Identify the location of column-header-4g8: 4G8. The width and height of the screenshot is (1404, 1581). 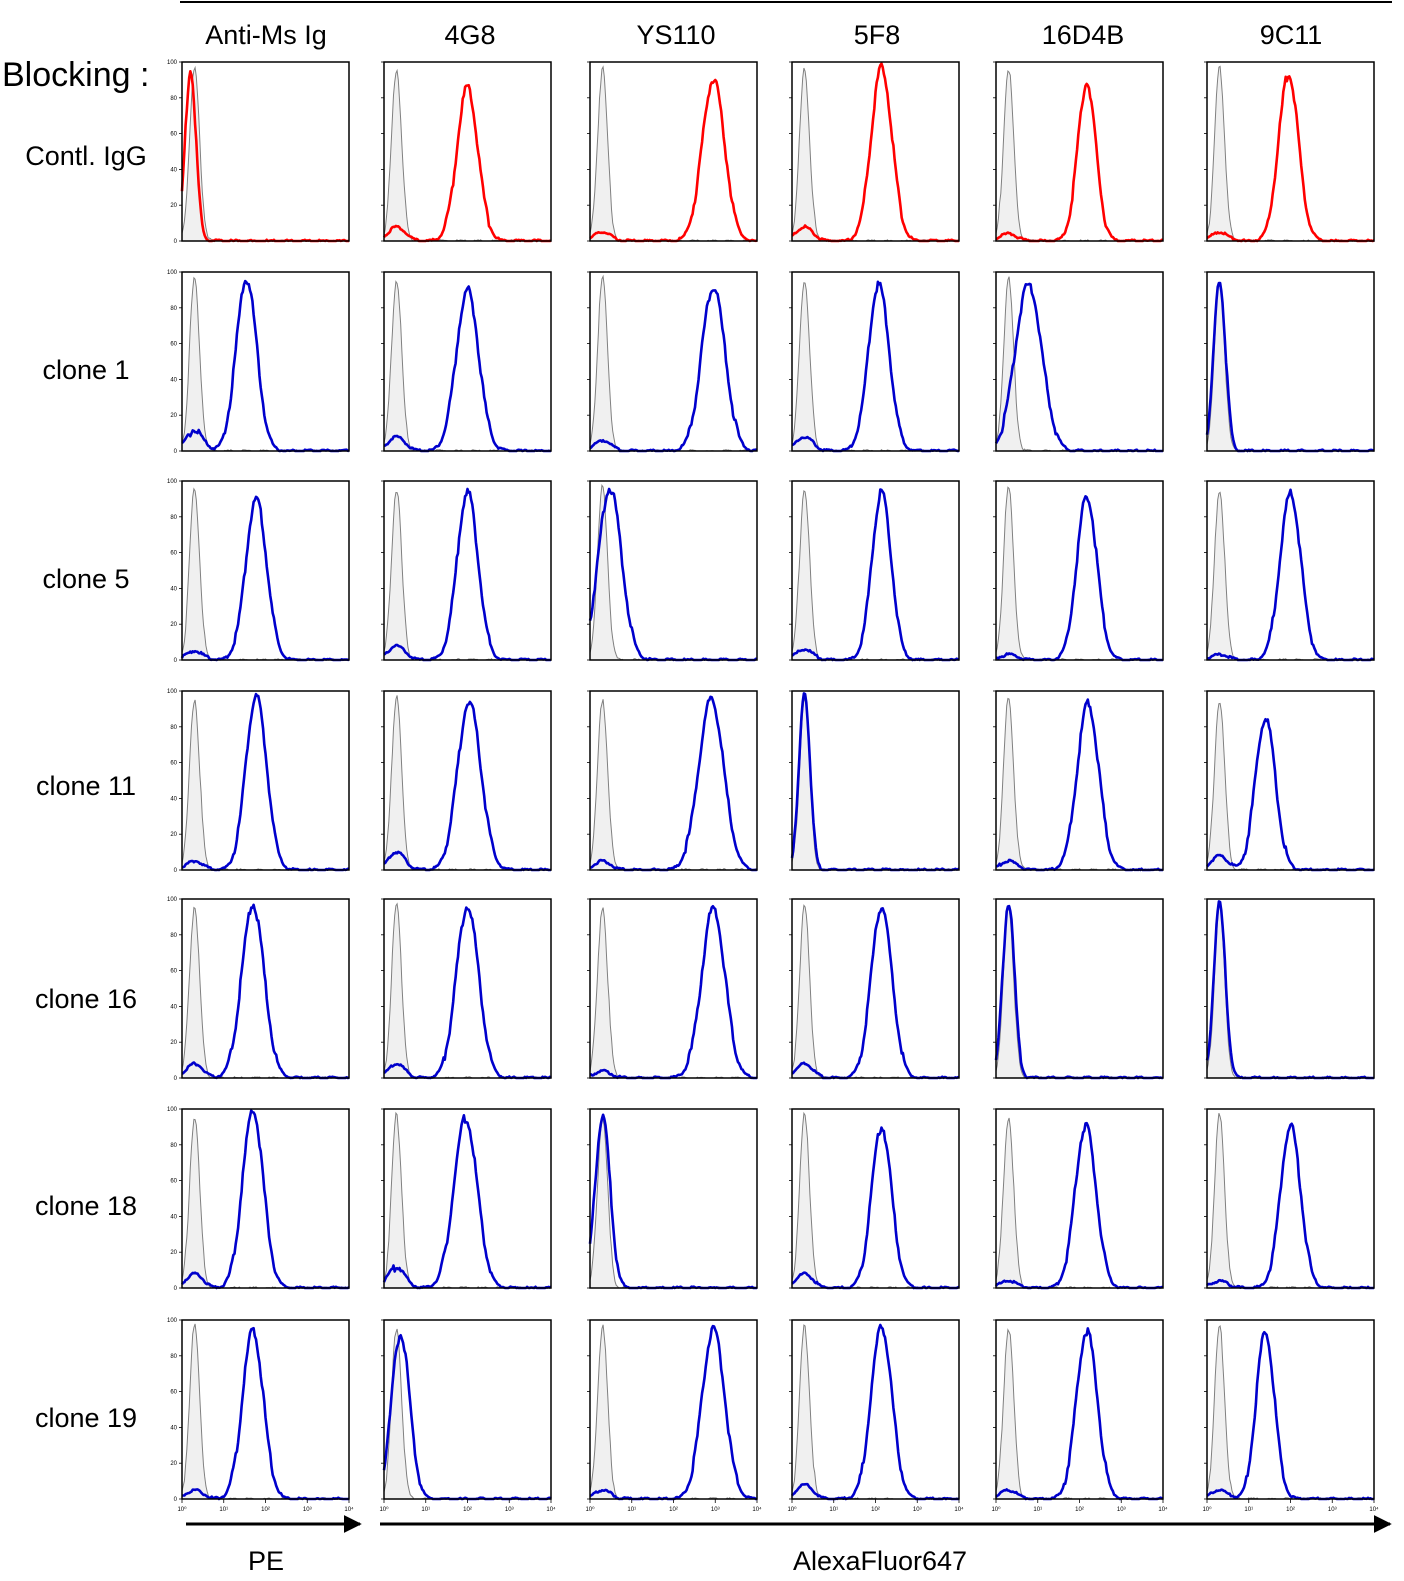
(469, 35).